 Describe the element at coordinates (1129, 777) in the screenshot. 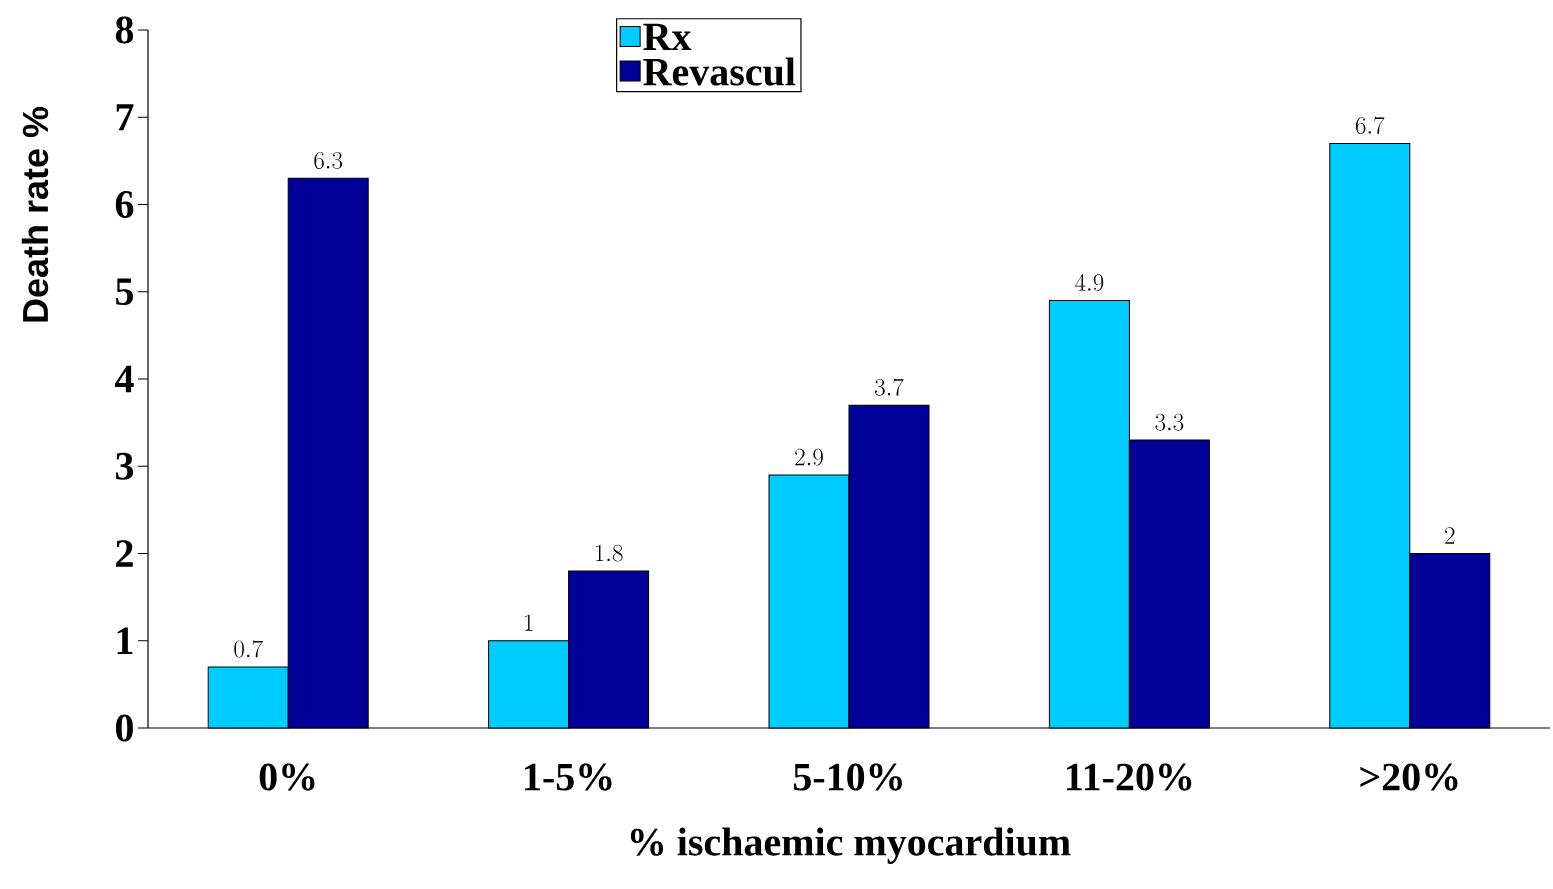

I see `x-tick-label: 11-20%` at that location.